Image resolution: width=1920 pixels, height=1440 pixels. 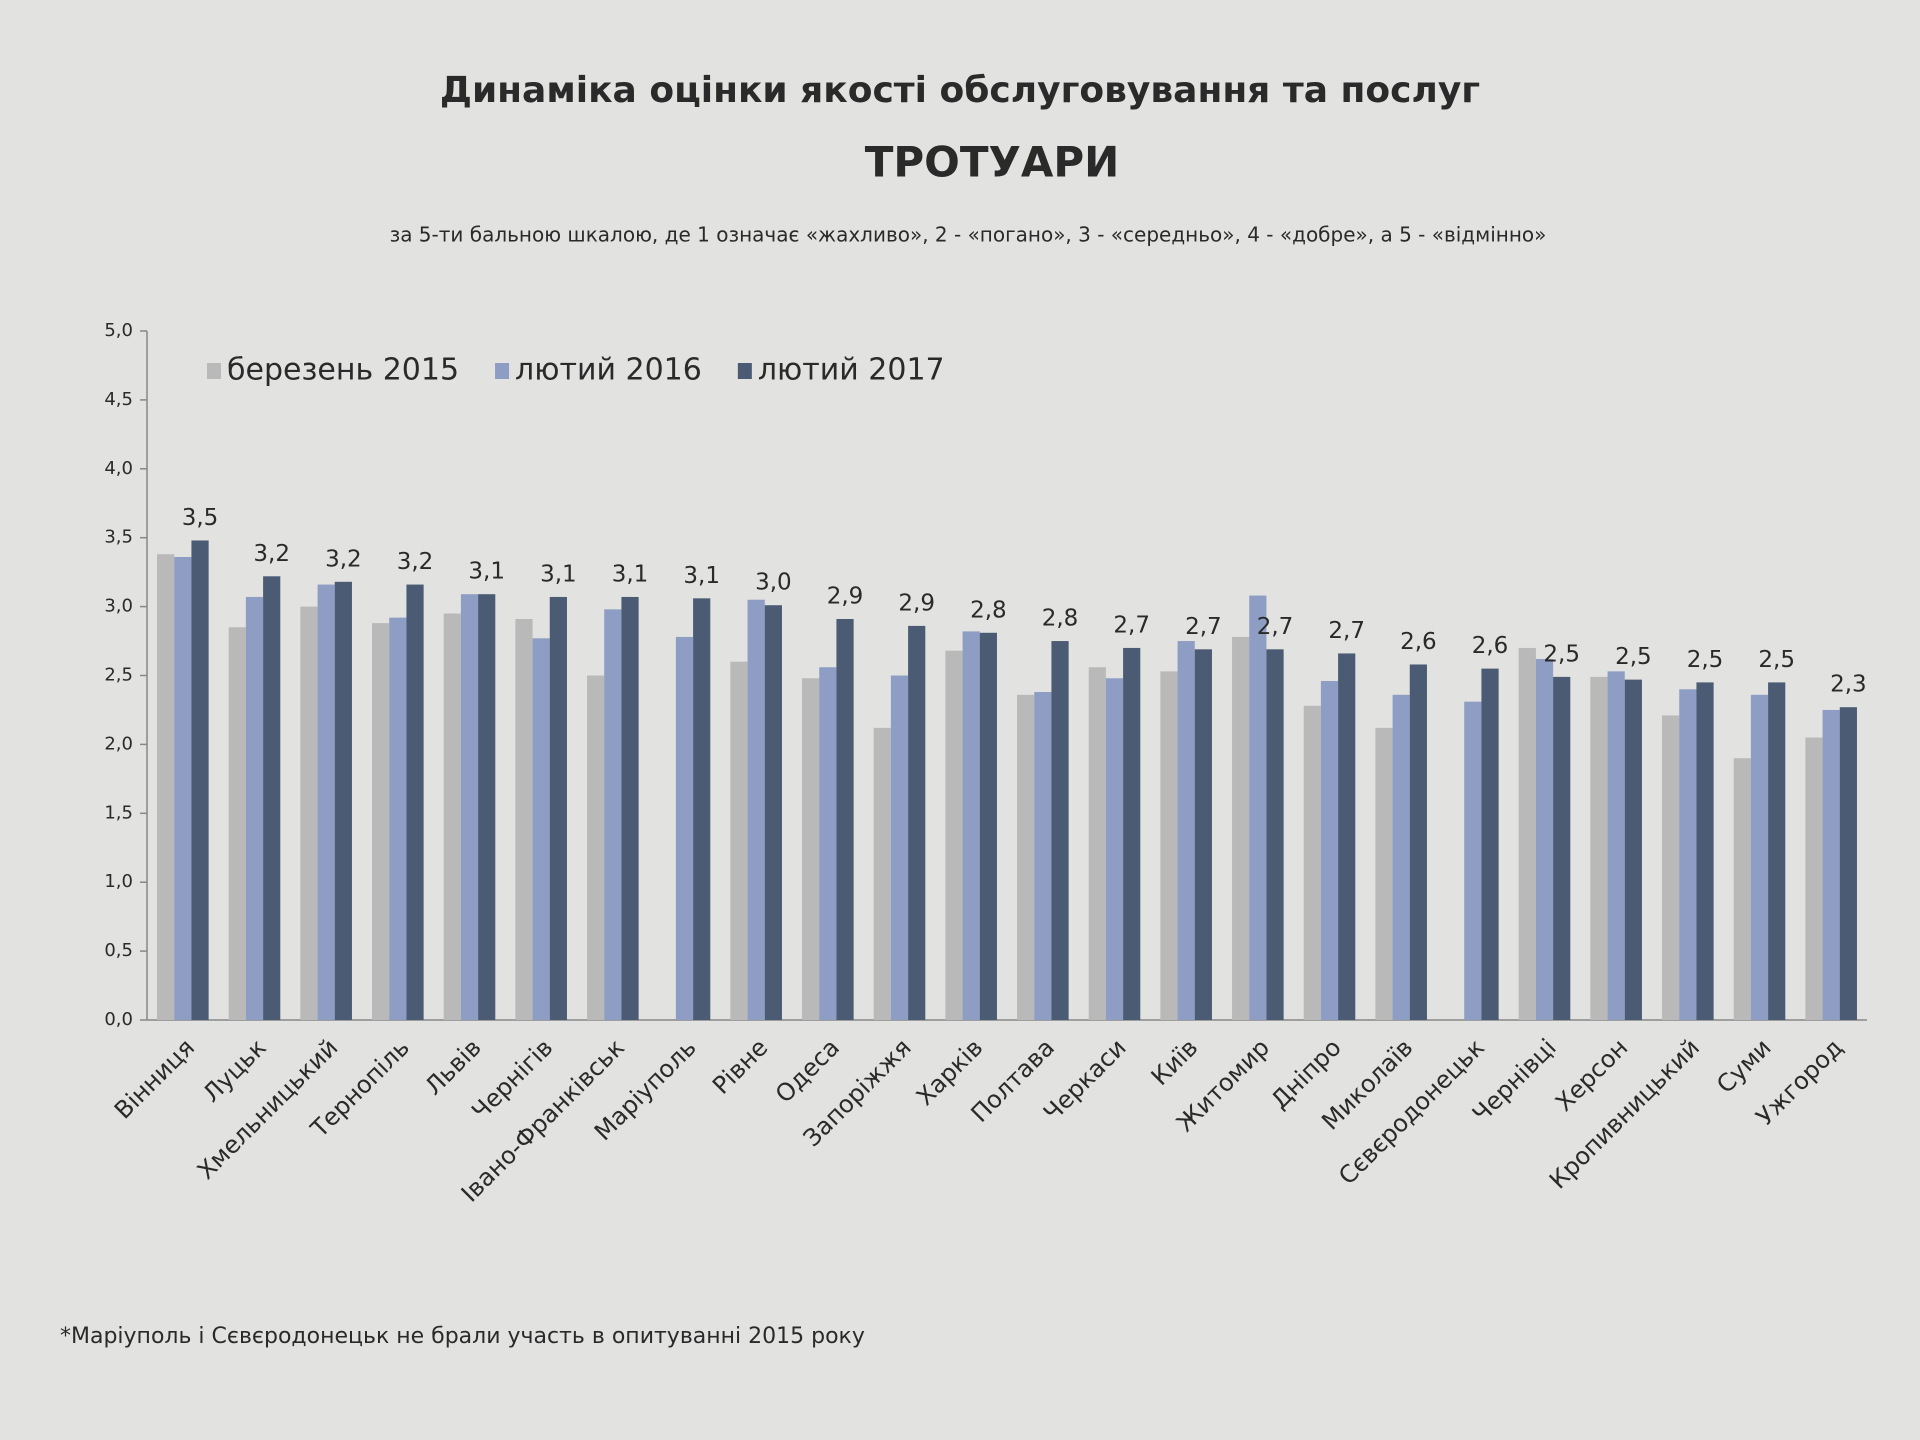 What do you see at coordinates (118, 399) in the screenshot?
I see `y-tick-label: 4,5` at bounding box center [118, 399].